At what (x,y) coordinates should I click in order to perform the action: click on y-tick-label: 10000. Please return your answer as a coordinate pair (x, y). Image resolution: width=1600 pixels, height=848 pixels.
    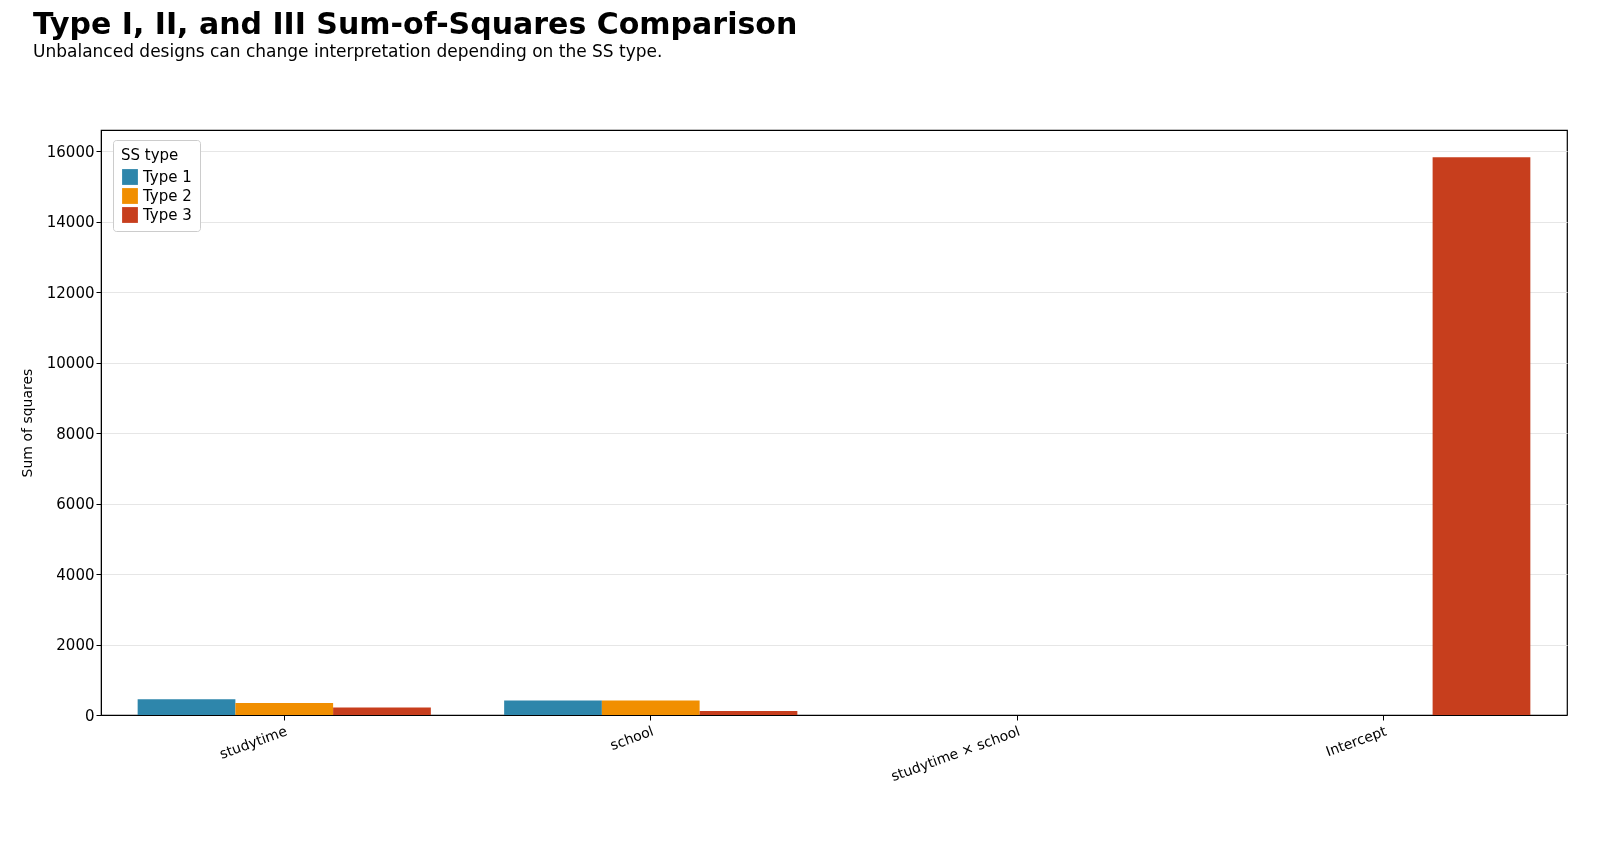
    Looking at the image, I should click on (70, 363).